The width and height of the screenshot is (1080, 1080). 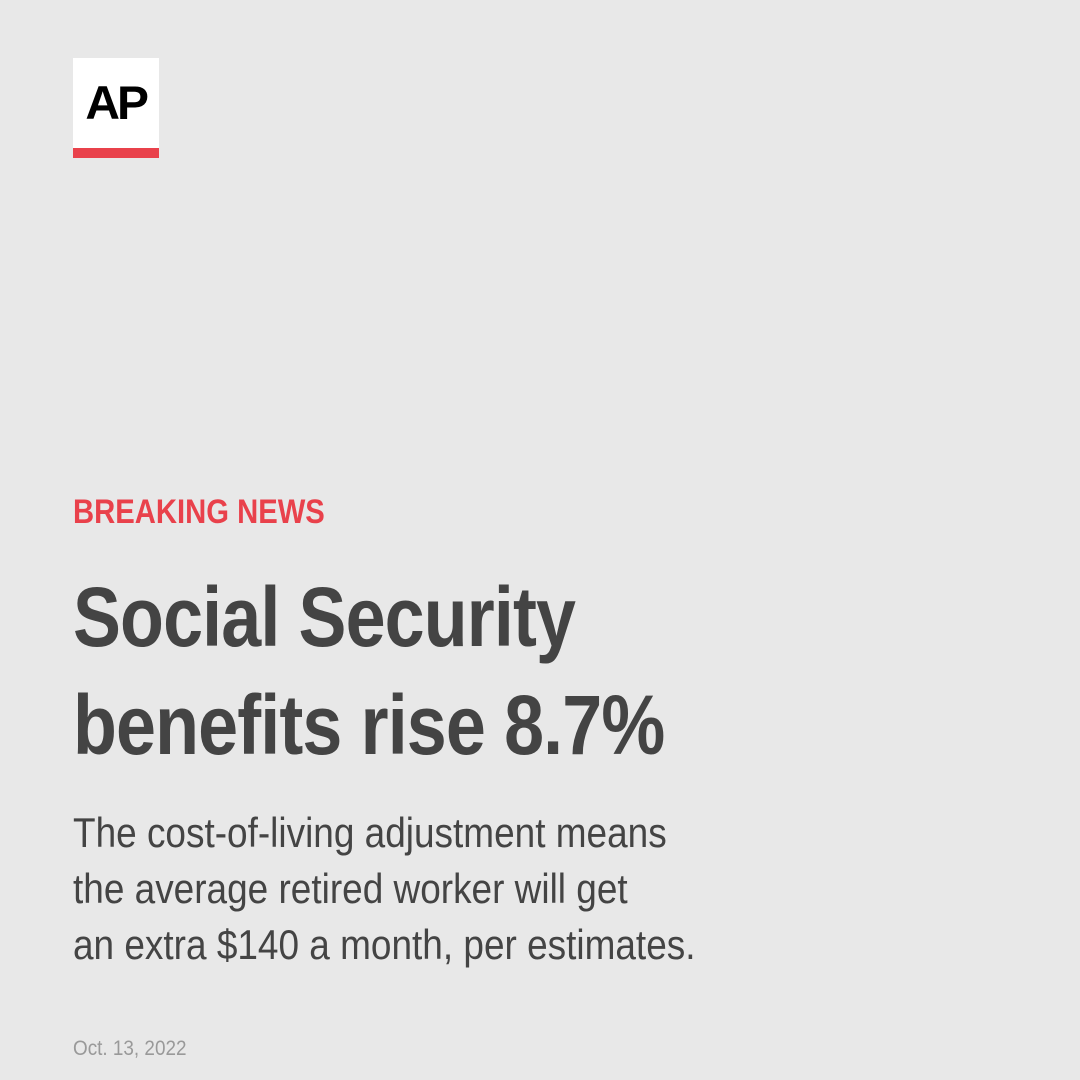 I want to click on headline-line-2: benefits rise 8.7%, so click(x=369, y=725).